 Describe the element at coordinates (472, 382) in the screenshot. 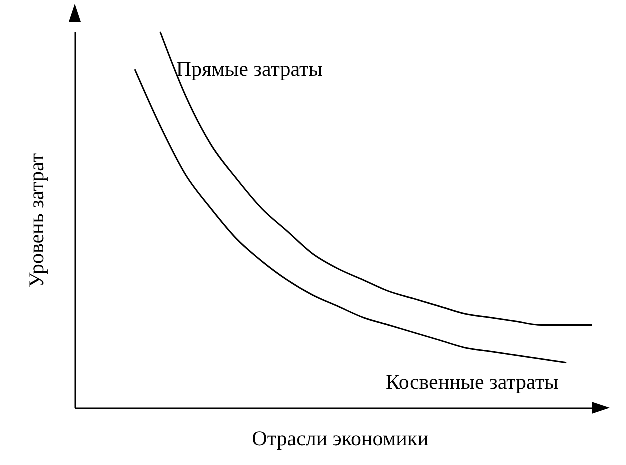

I see `series-label: Косвенные затраты` at that location.